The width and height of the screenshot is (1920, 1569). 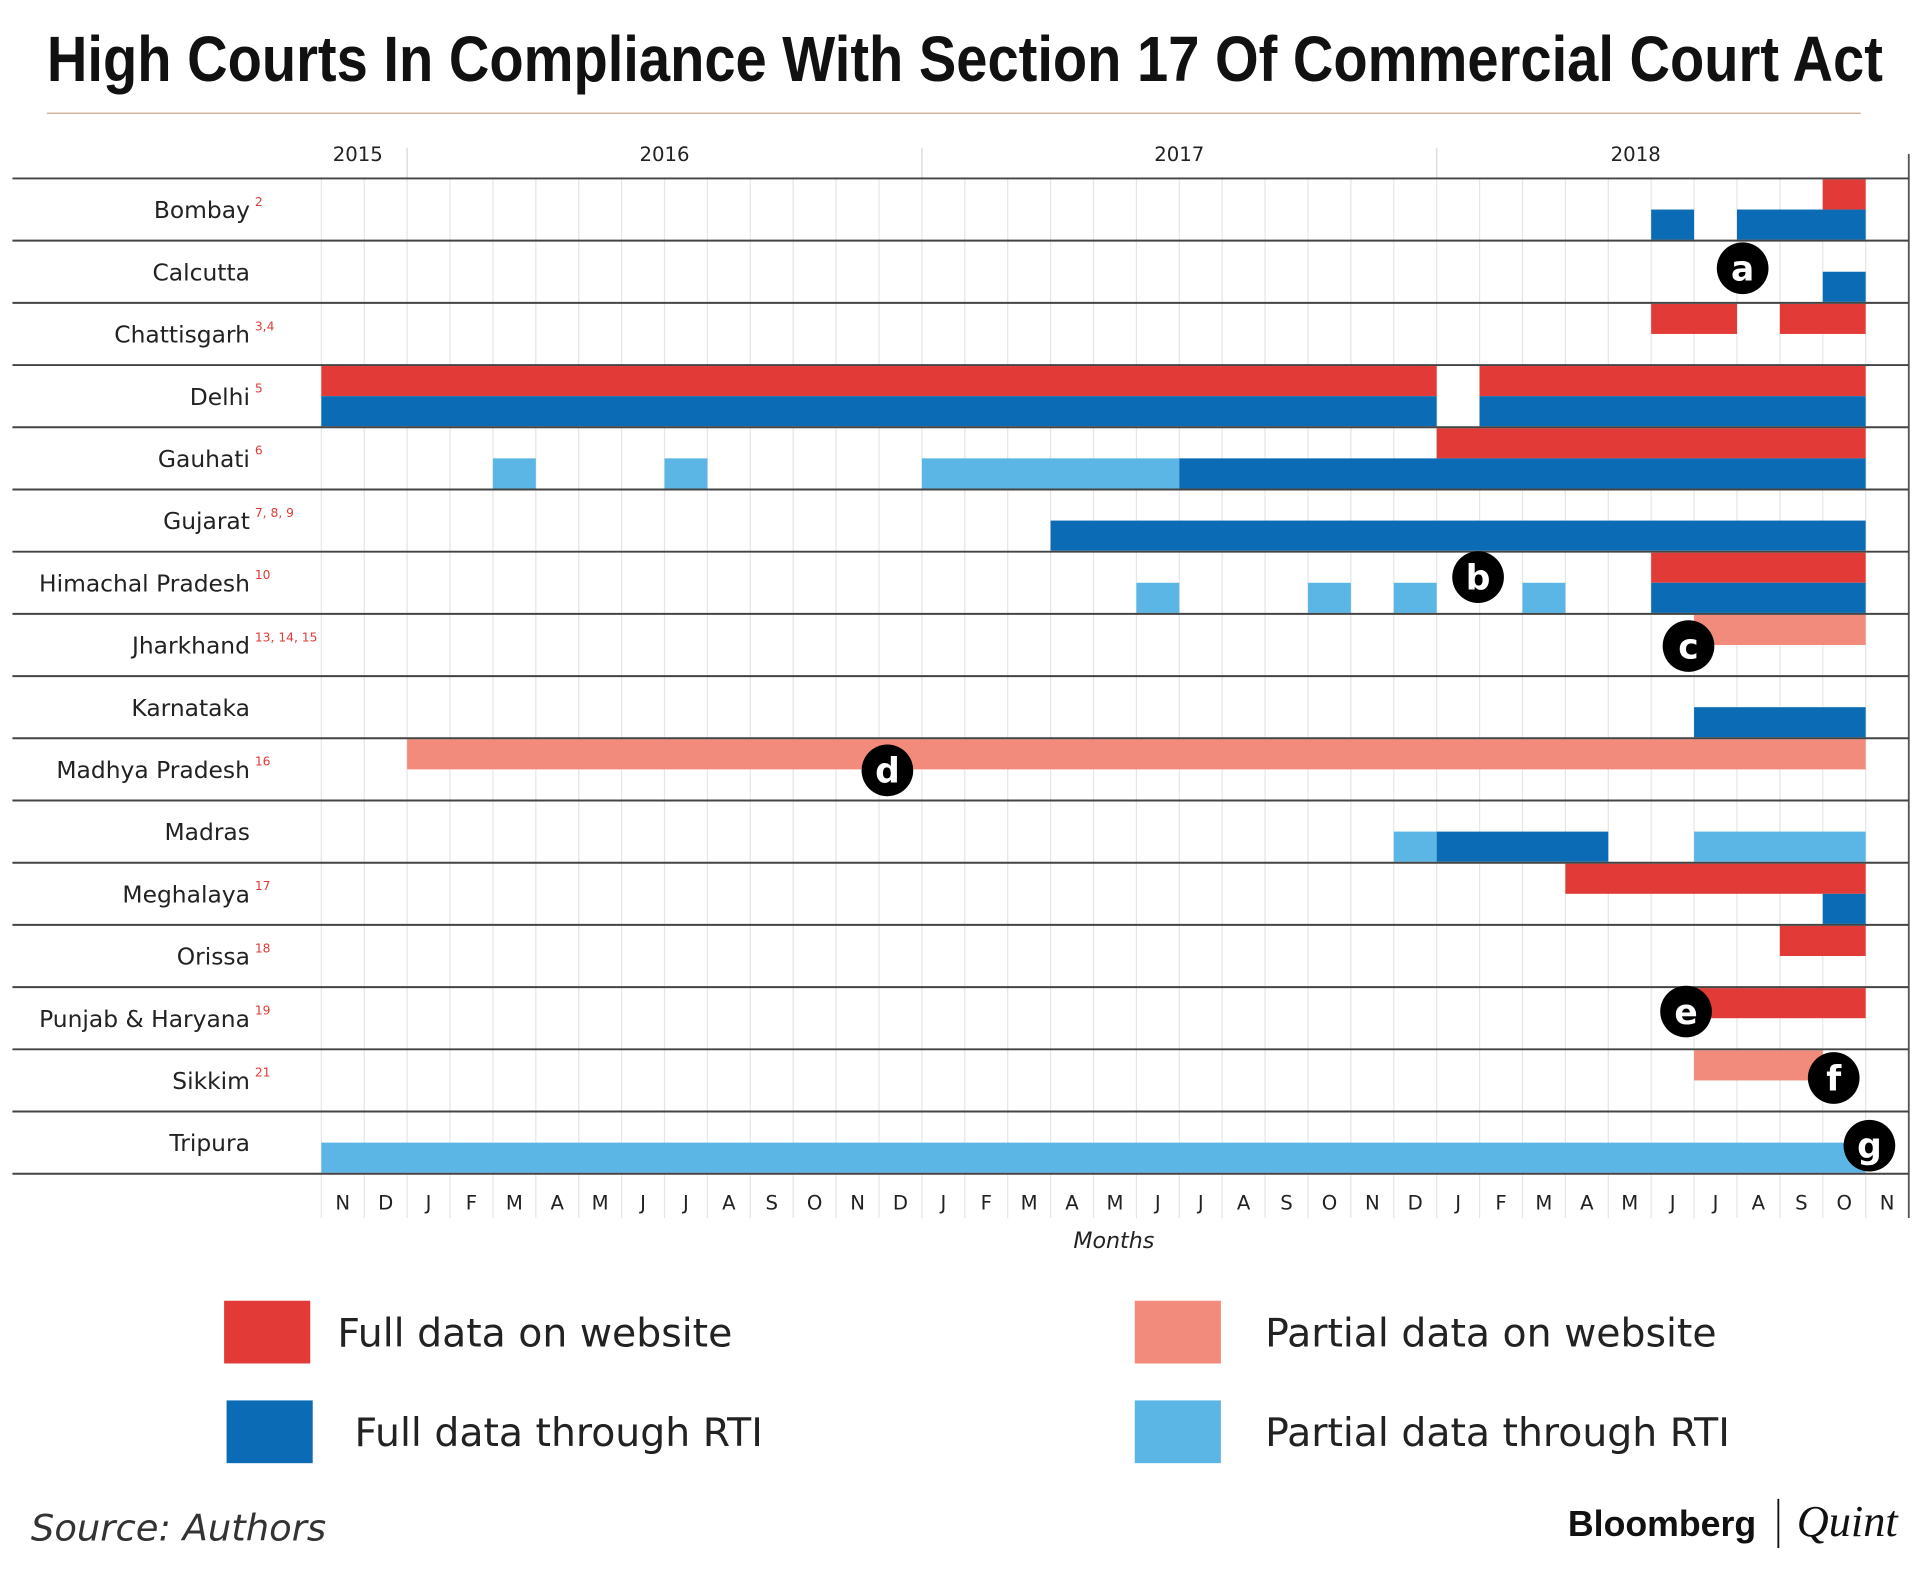 What do you see at coordinates (664, 154) in the screenshot?
I see `year-label: 2016` at bounding box center [664, 154].